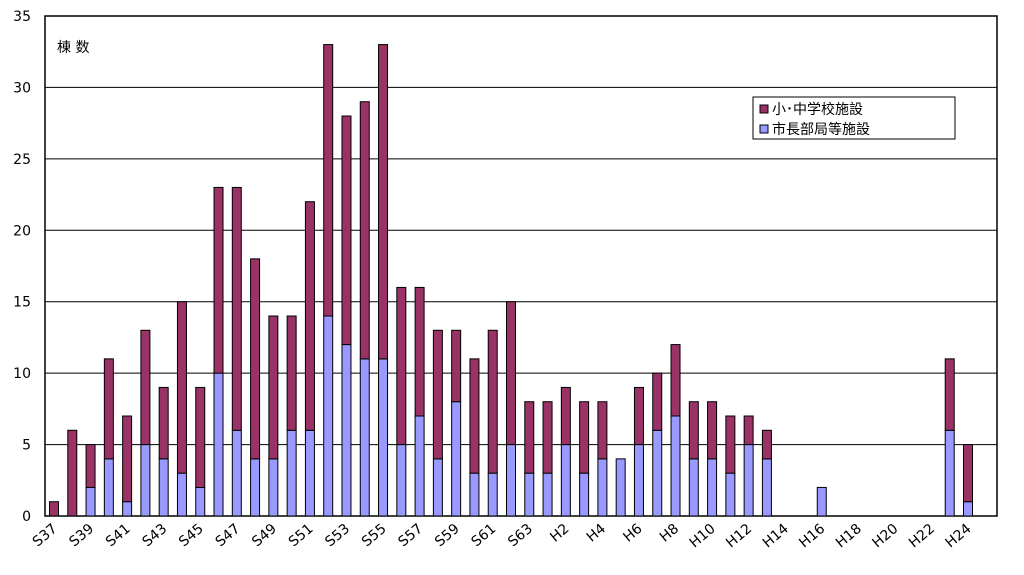 The width and height of the screenshot is (1024, 575). What do you see at coordinates (703, 536) in the screenshot?
I see `x-tick-label: H10` at bounding box center [703, 536].